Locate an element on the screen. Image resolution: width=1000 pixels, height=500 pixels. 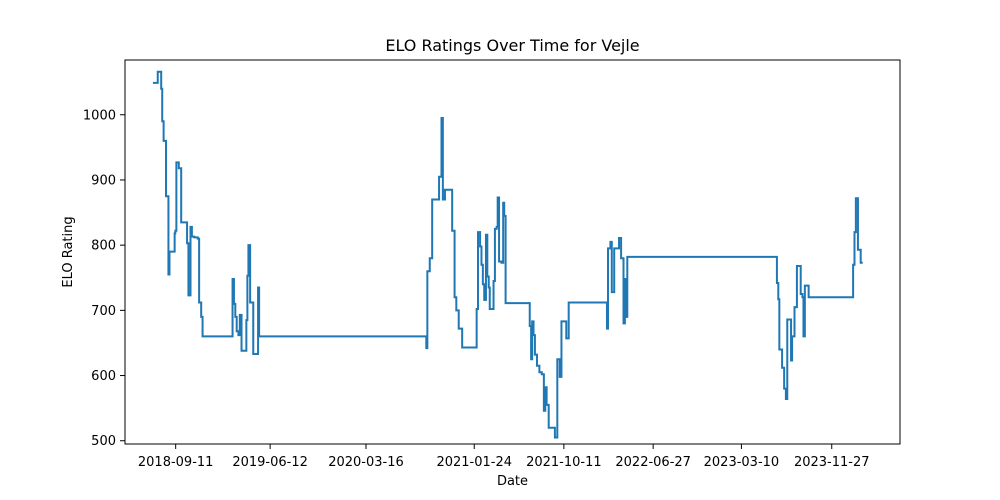
chart-title: ELO Ratings Over Time for Vejle is located at coordinates (512, 45).